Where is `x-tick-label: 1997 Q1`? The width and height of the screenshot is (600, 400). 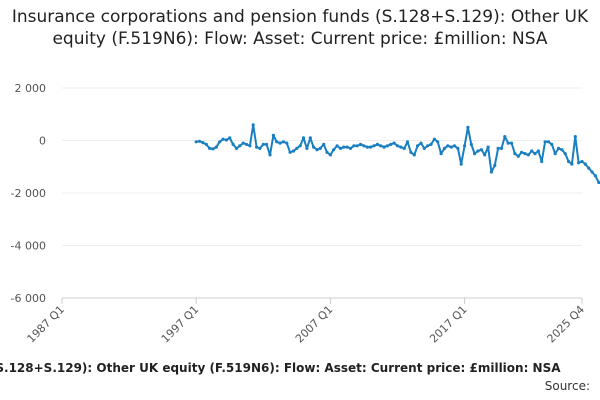 x-tick-label: 1997 Q1 is located at coordinates (180, 324).